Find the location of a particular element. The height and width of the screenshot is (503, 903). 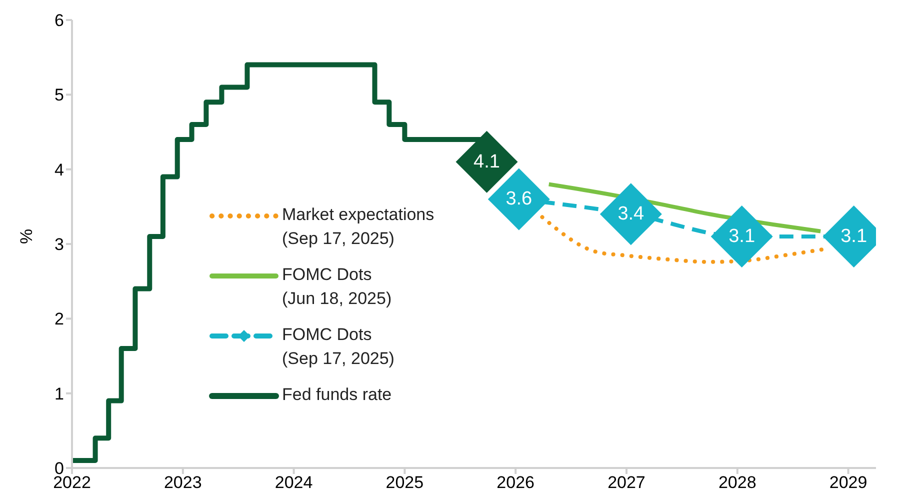

x-tick-label: 2028 is located at coordinates (737, 482).